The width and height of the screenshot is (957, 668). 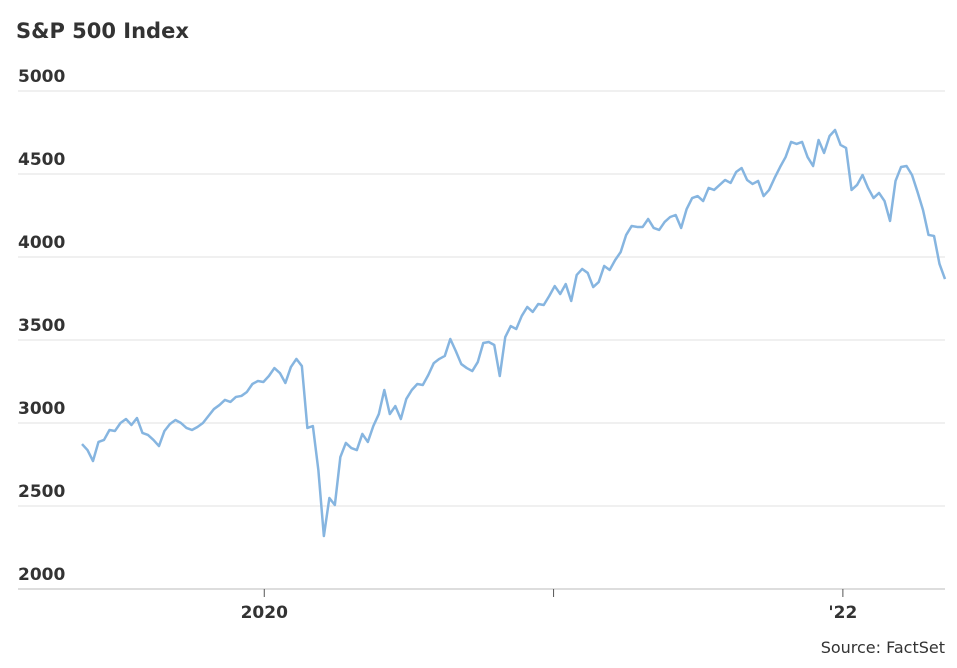 What do you see at coordinates (883, 647) in the screenshot?
I see `source: Source: FactSet` at bounding box center [883, 647].